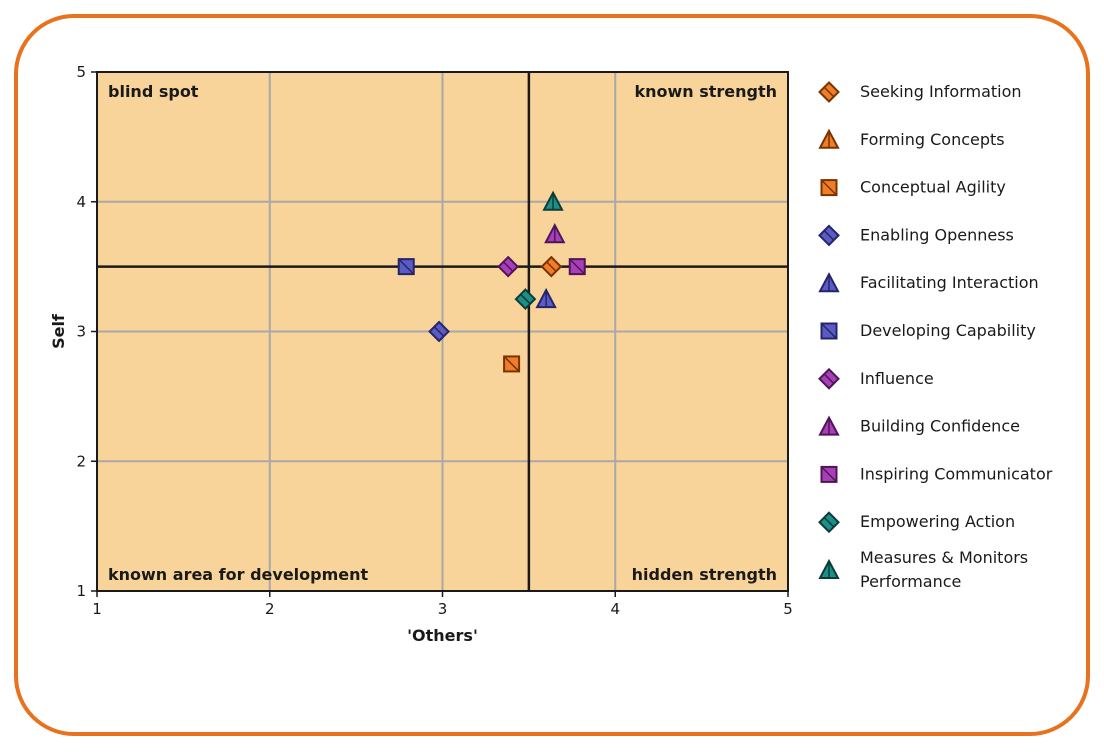 Image resolution: width=1104 pixels, height=753 pixels. I want to click on legend-label: Inspiring Communicator, so click(956, 473).